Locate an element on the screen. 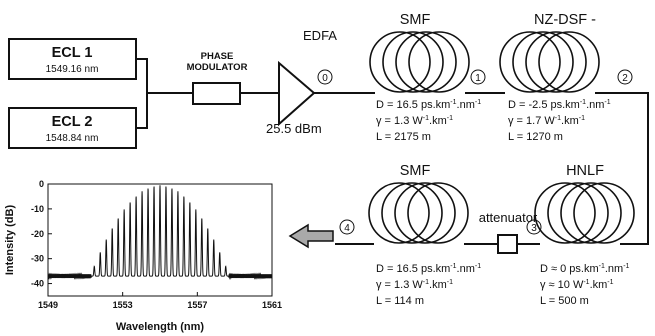 The height and width of the screenshot is (336, 655). svg-text: 1 is located at coordinates (478, 78).